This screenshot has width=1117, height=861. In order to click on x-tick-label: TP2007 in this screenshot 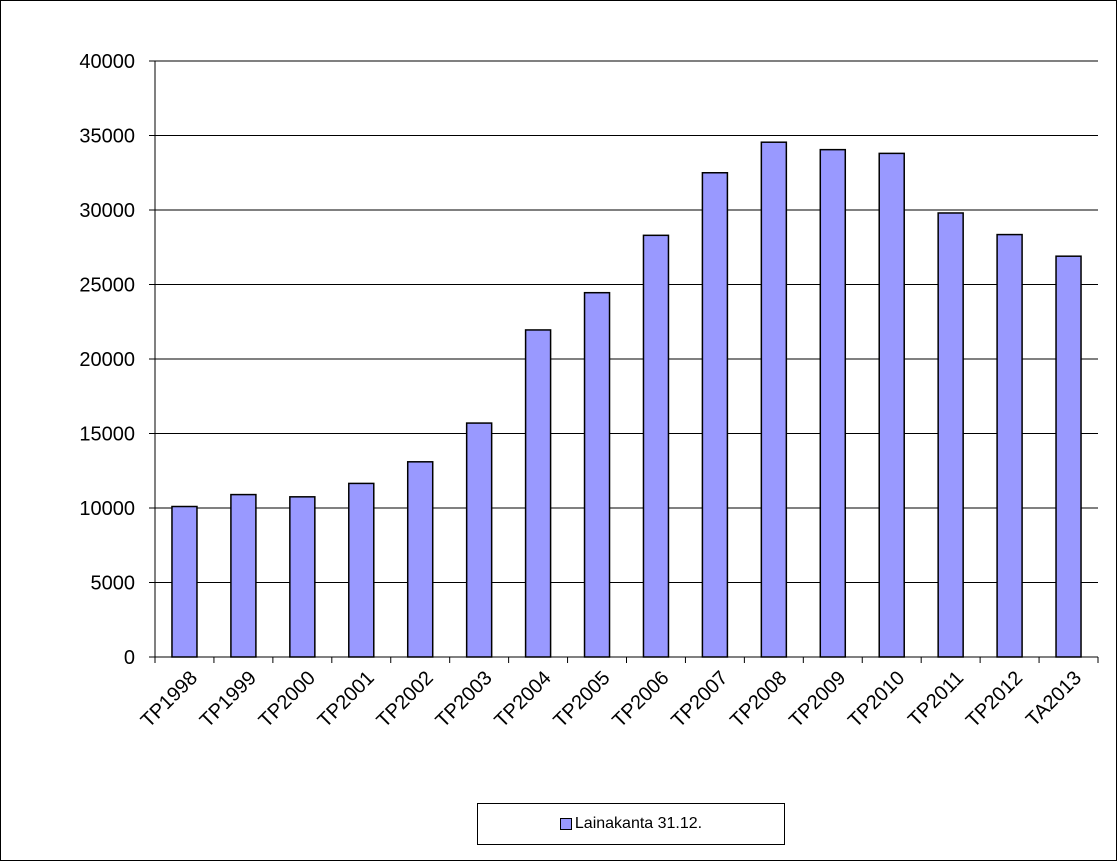, I will do `click(699, 699)`.